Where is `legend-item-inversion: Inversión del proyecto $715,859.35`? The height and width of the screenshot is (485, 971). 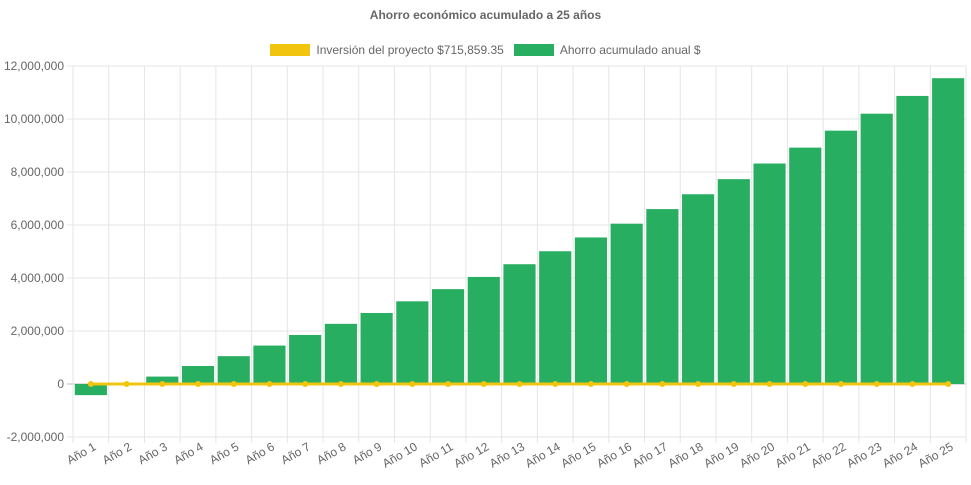
legend-item-inversion: Inversión del proyecto $715,859.35 is located at coordinates (387, 50).